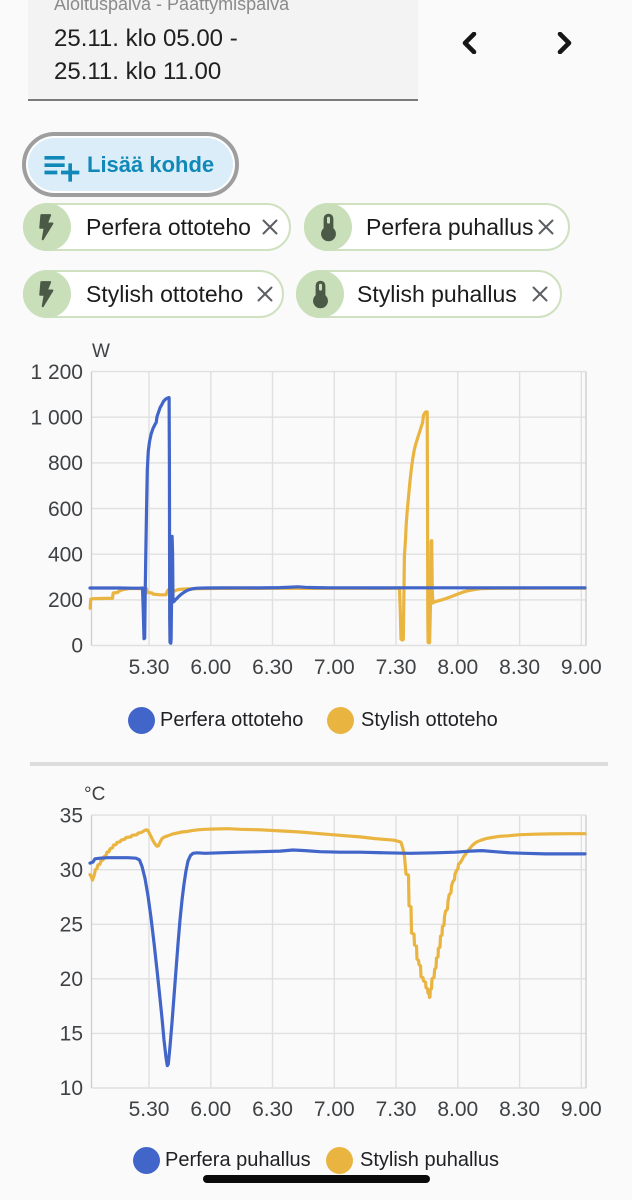 This screenshot has width=632, height=1200. I want to click on svg-text: W, so click(101, 351).